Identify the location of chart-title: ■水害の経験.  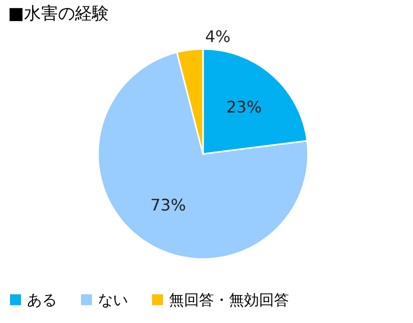
(59, 14).